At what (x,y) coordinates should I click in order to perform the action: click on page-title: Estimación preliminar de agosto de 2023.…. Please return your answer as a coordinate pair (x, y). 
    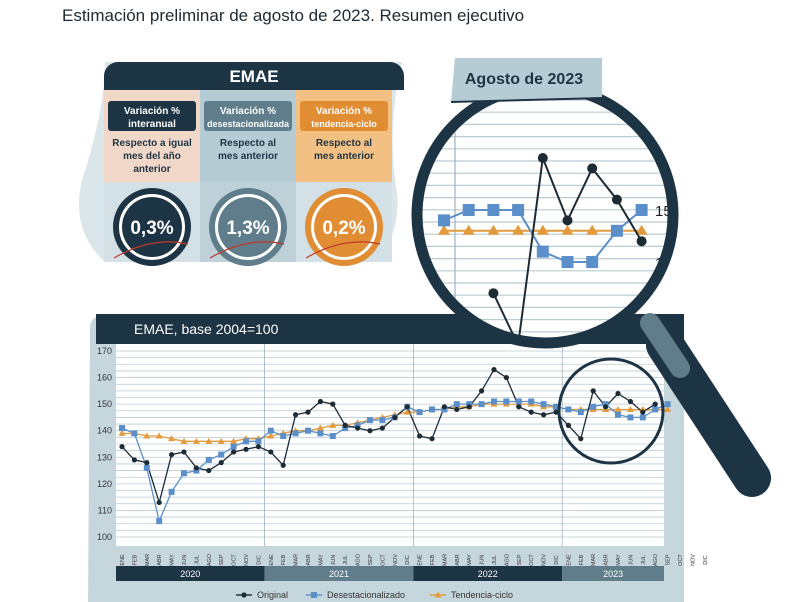
    Looking at the image, I should click on (293, 15).